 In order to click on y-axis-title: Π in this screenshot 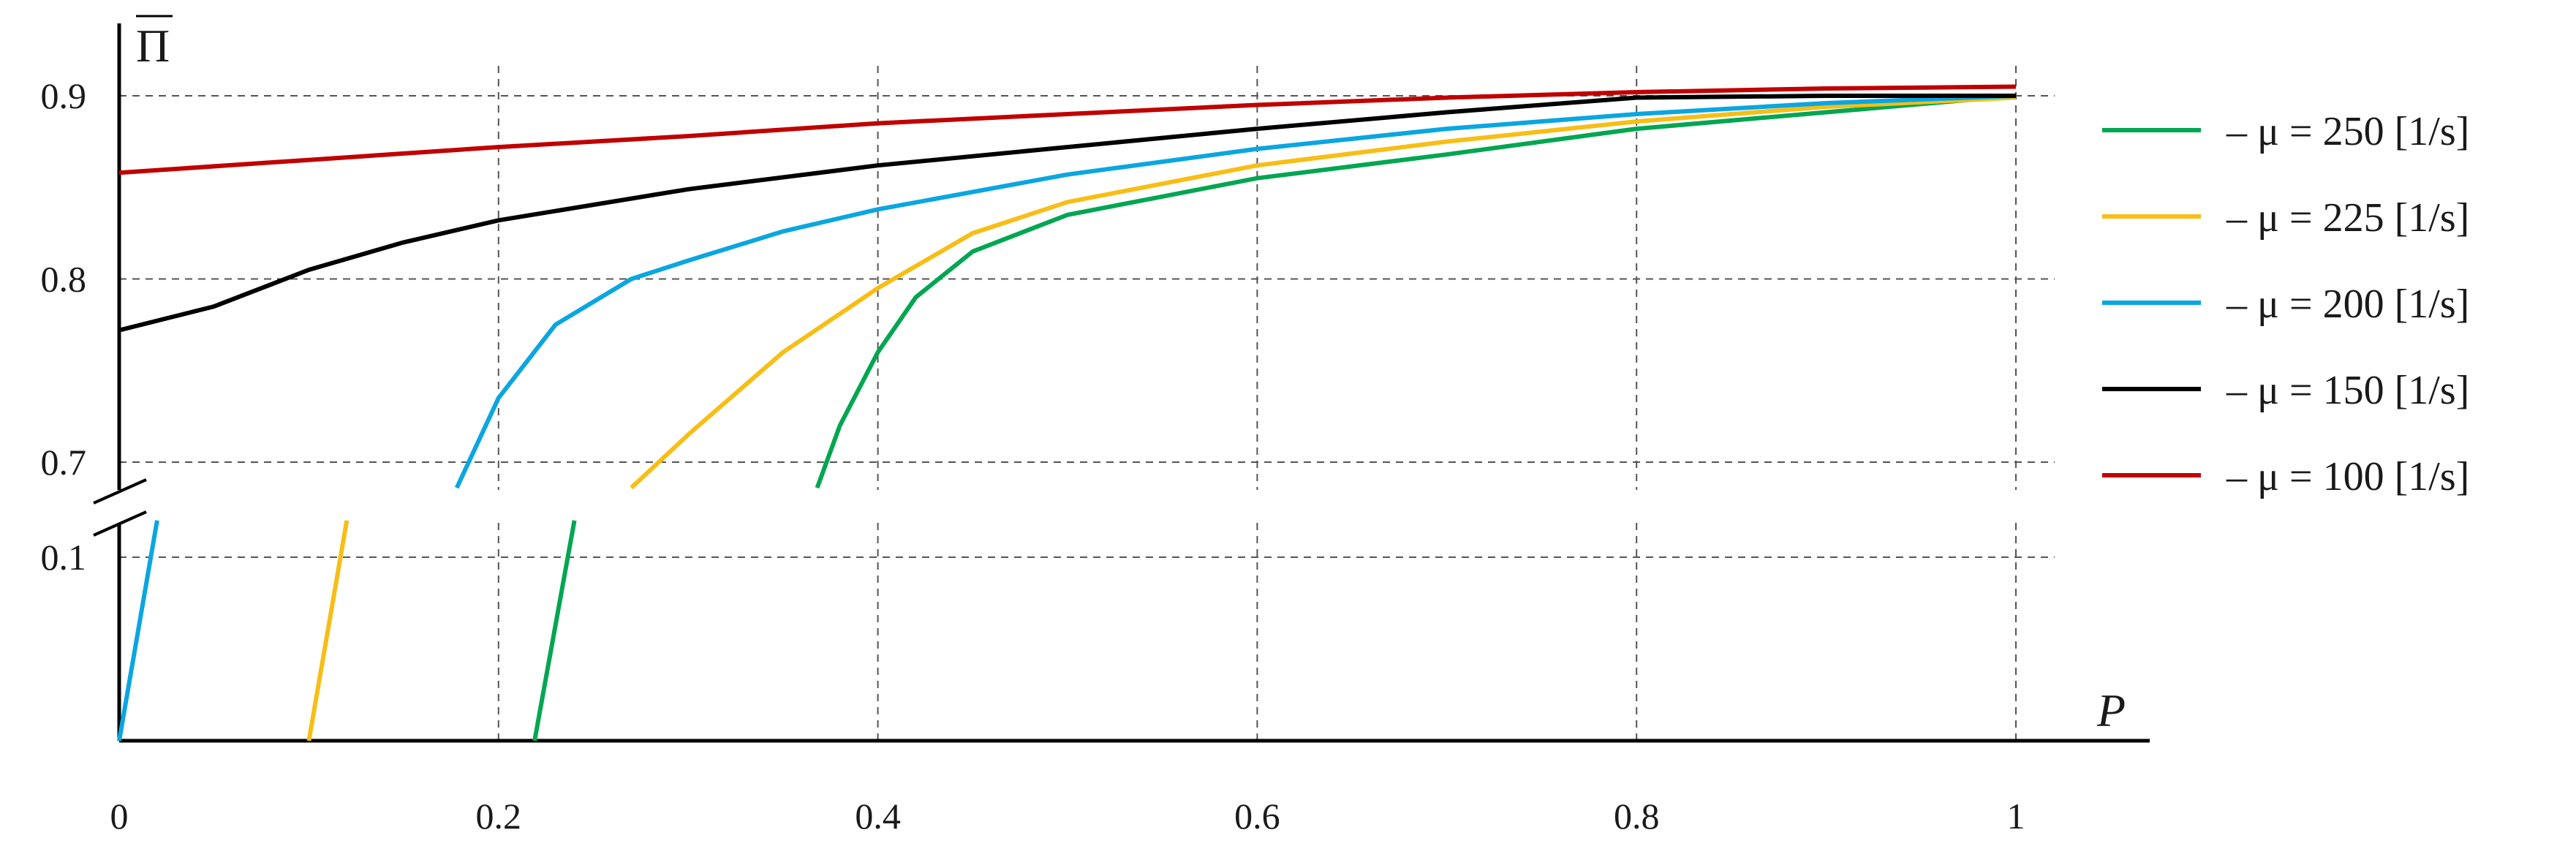, I will do `click(153, 46)`.